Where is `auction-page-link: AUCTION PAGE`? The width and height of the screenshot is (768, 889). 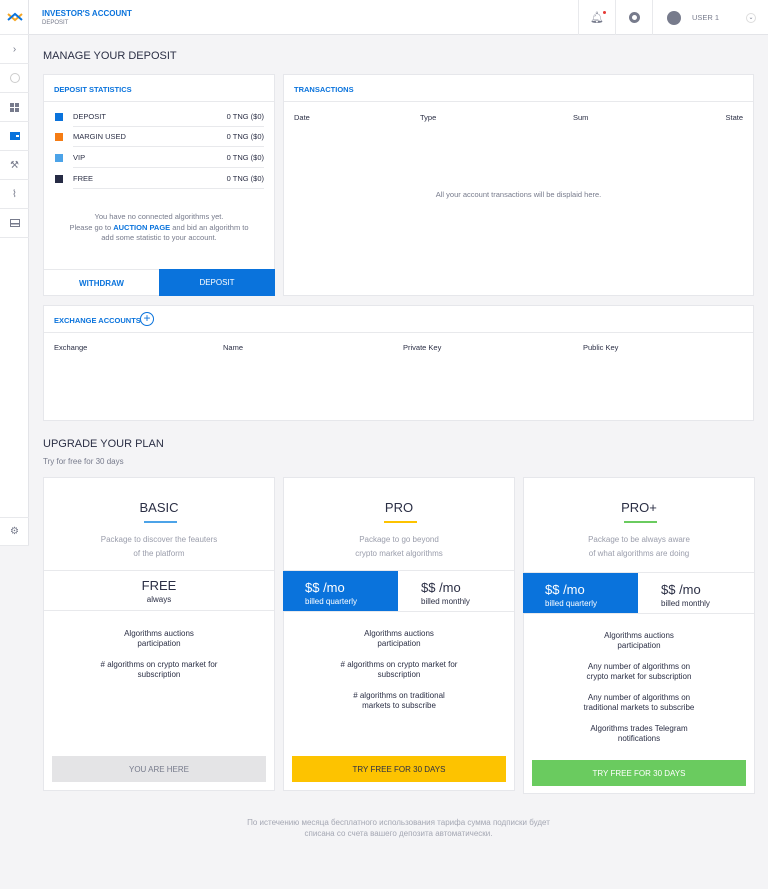
auction-page-link: AUCTION PAGE is located at coordinates (142, 227).